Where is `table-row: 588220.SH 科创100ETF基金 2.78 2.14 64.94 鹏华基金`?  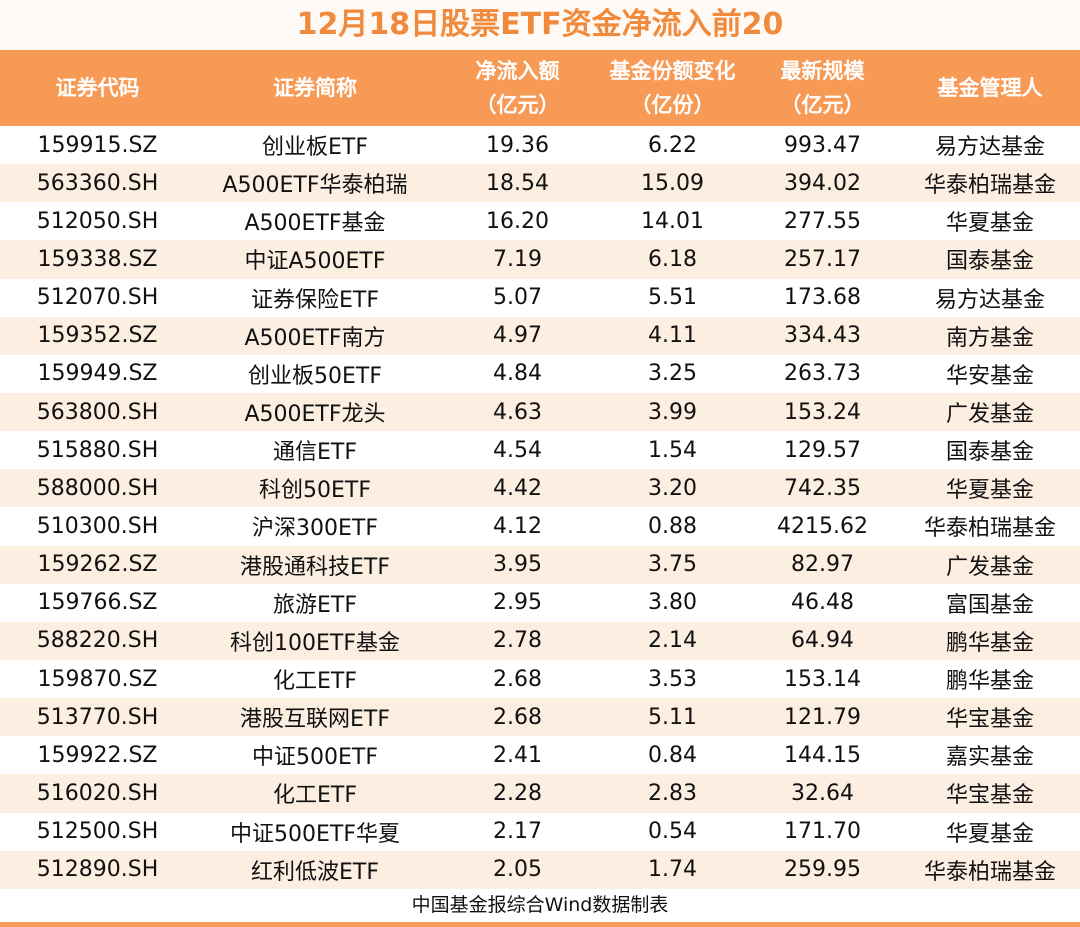
table-row: 588220.SH 科创100ETF基金 2.78 2.14 64.94 鹏华基金 is located at coordinates (540, 640).